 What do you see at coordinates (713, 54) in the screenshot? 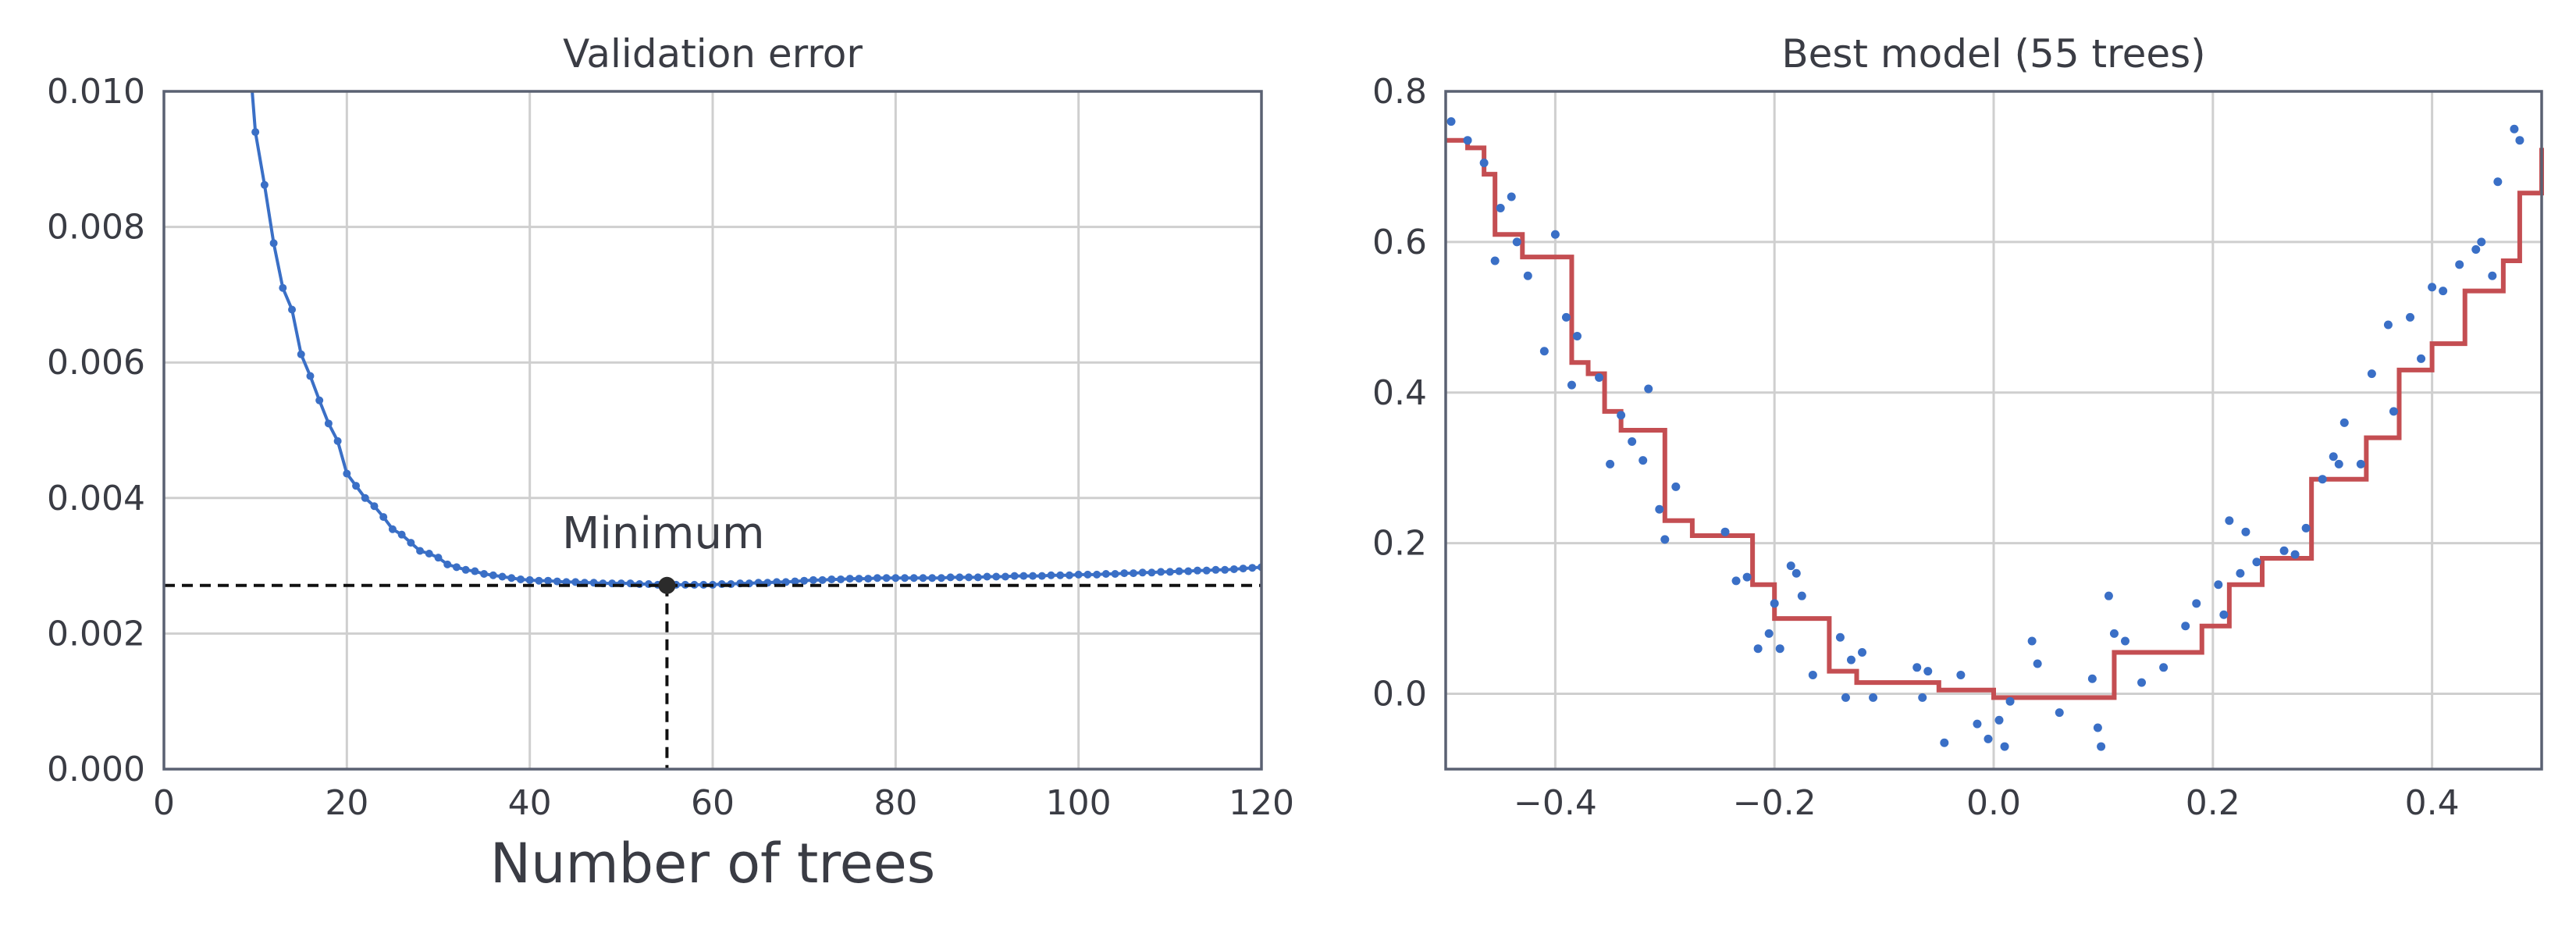
I see `chart-title: Validation error` at bounding box center [713, 54].